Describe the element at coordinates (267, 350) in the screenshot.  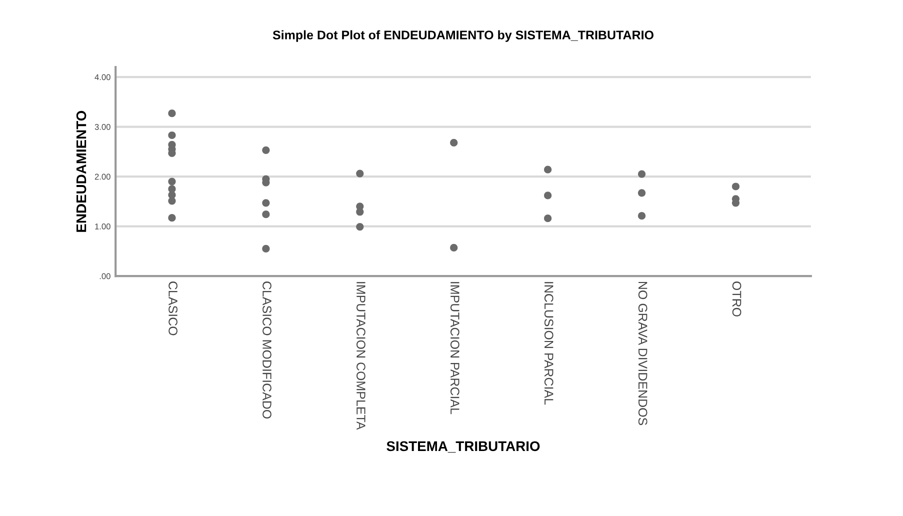
I see `x-tick-label: CLASICO MODIFICADO` at that location.